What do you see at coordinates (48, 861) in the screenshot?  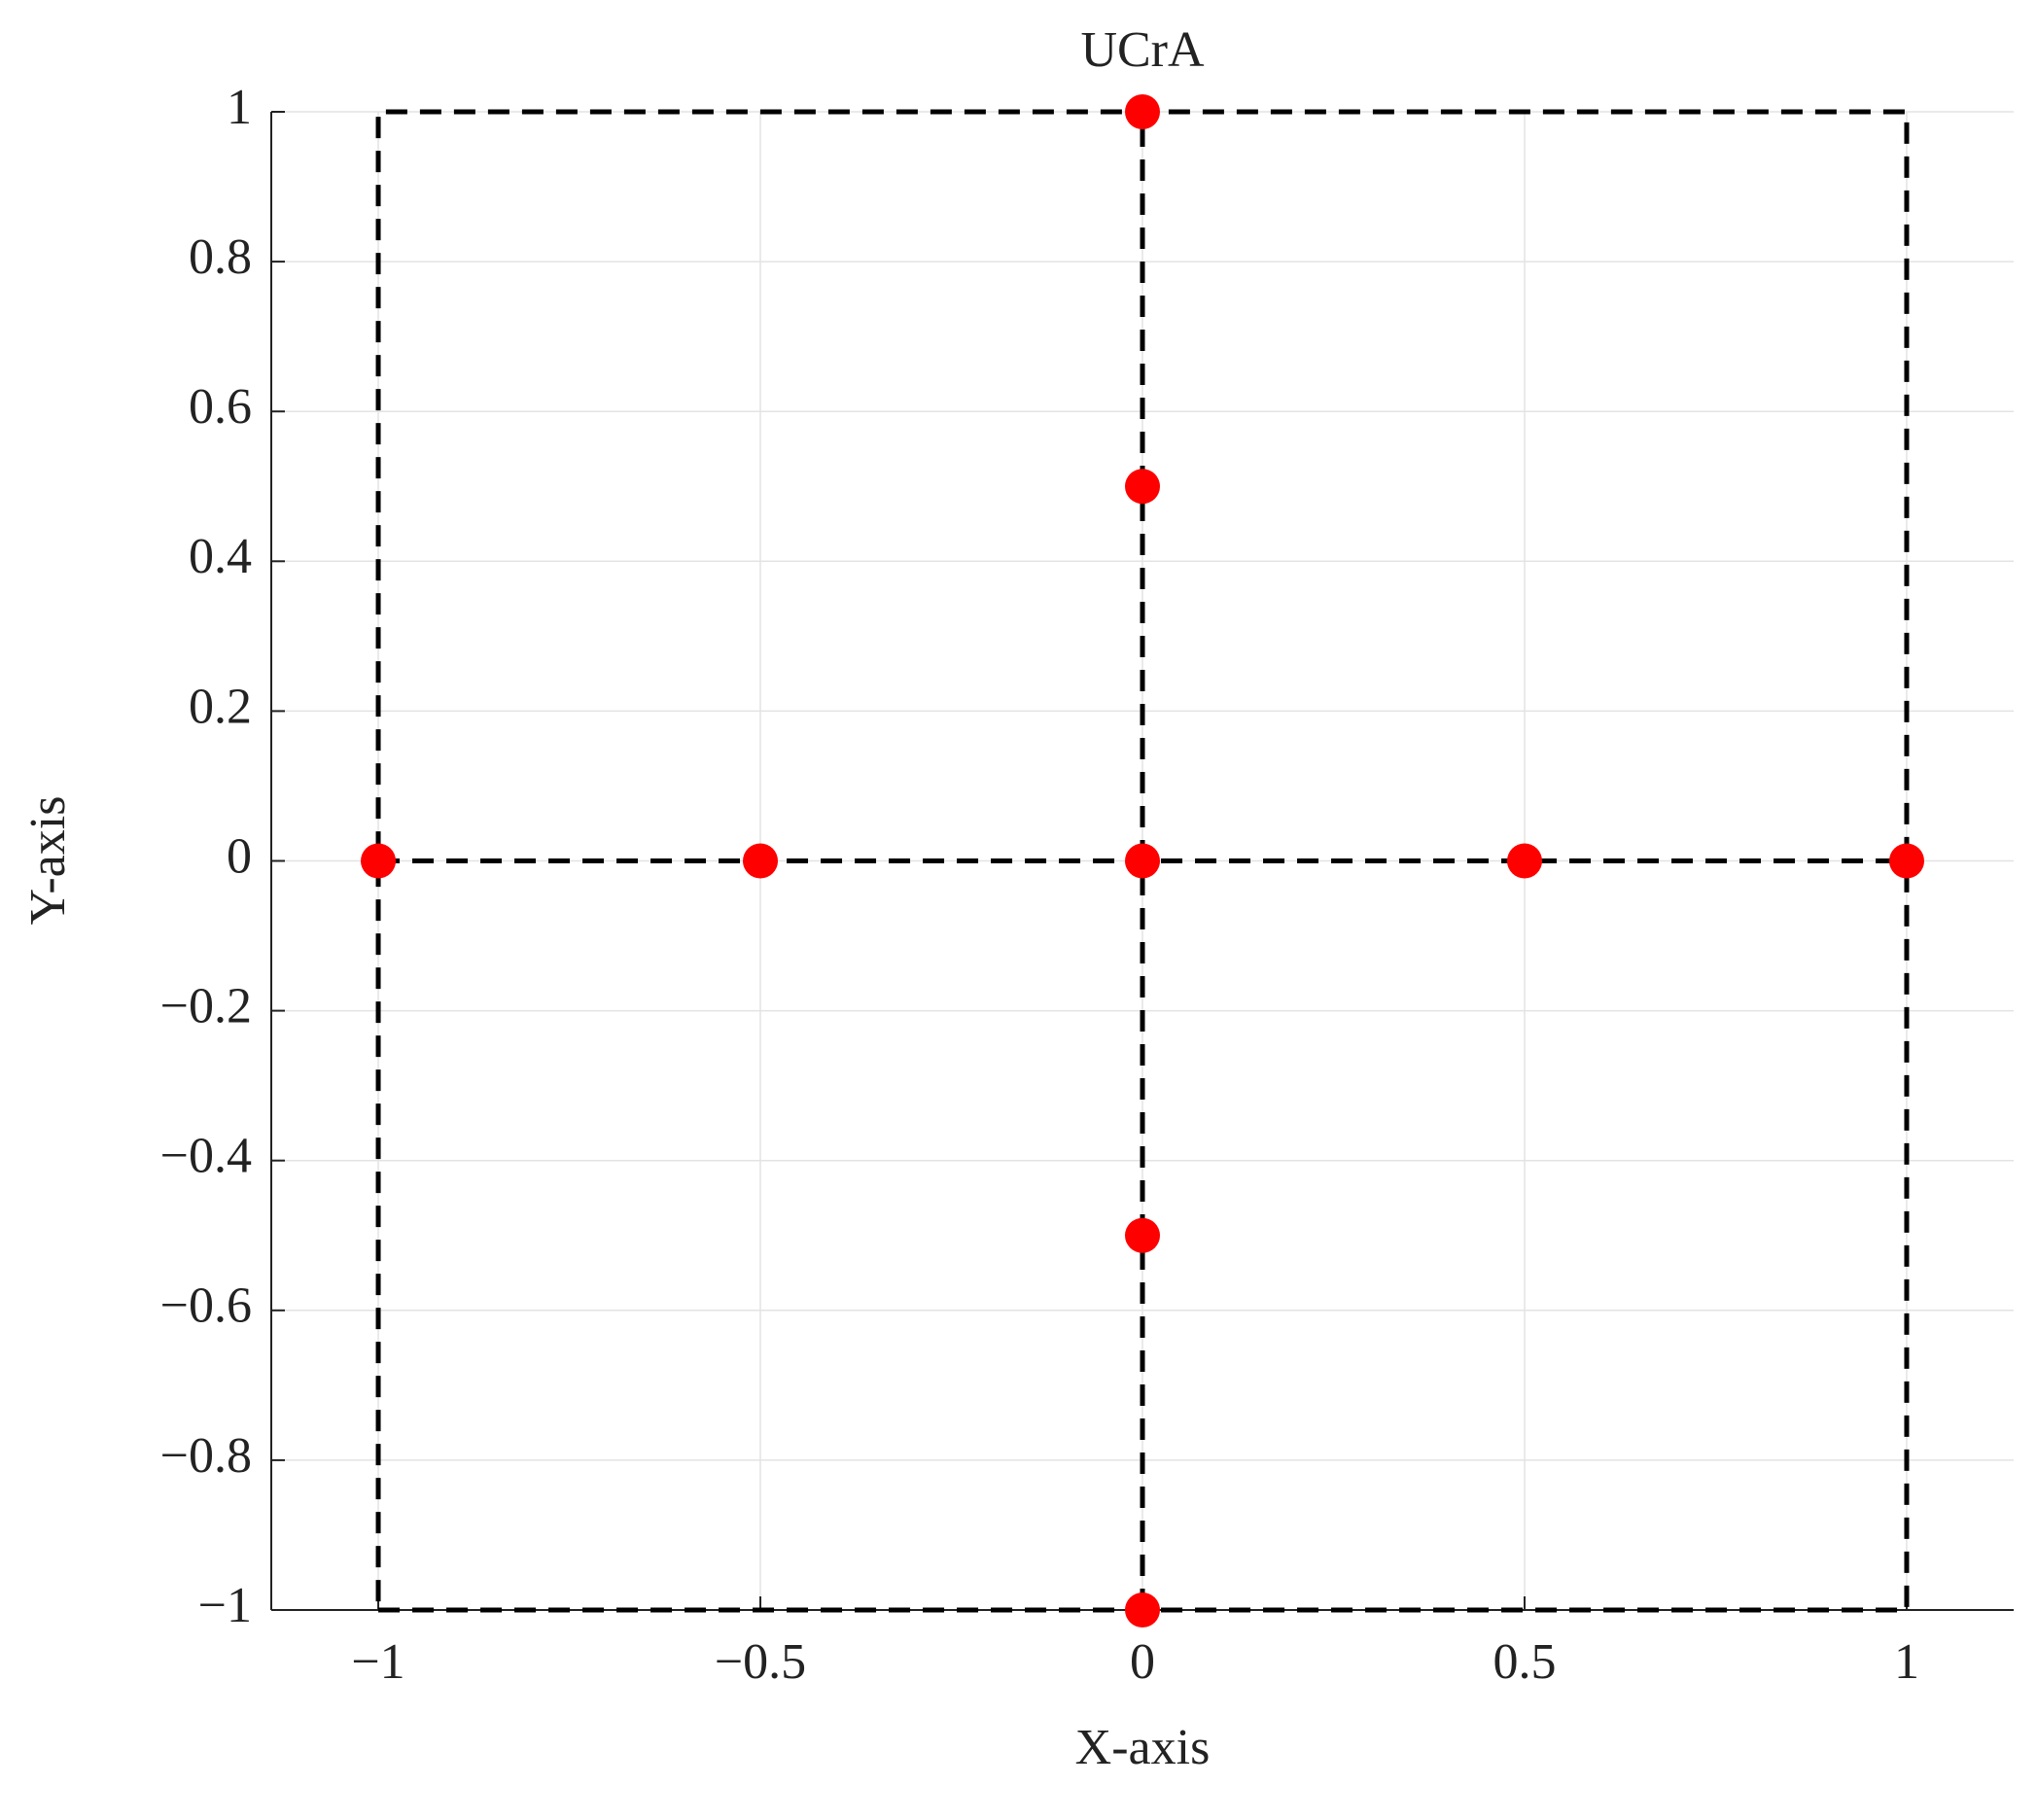 I see `y-axis-label: Y-axis` at bounding box center [48, 861].